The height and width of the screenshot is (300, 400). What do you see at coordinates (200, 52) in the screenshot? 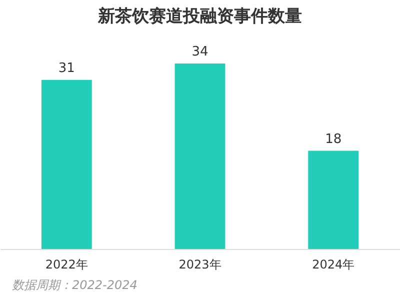
I see `data-label: 34` at bounding box center [200, 52].